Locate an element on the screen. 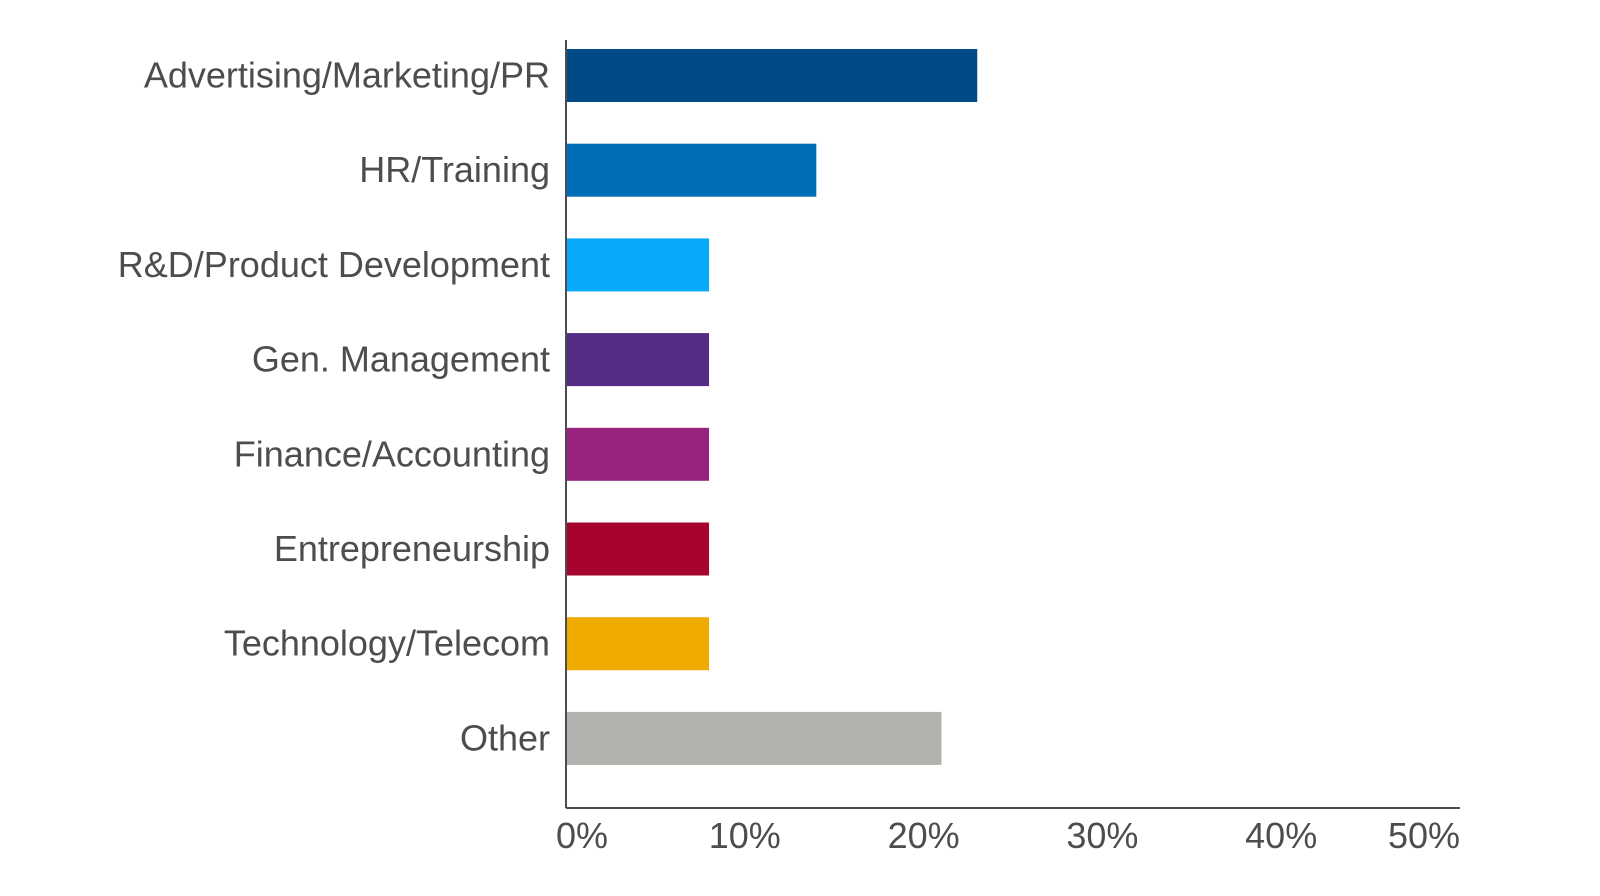  x-tick-label-30: 30% is located at coordinates (1102, 835).